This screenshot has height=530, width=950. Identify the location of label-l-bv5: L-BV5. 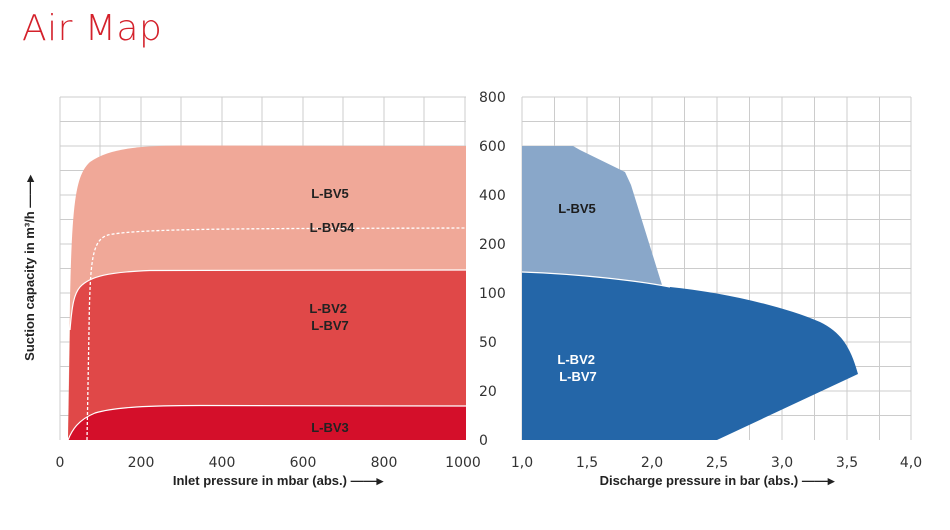
(330, 193).